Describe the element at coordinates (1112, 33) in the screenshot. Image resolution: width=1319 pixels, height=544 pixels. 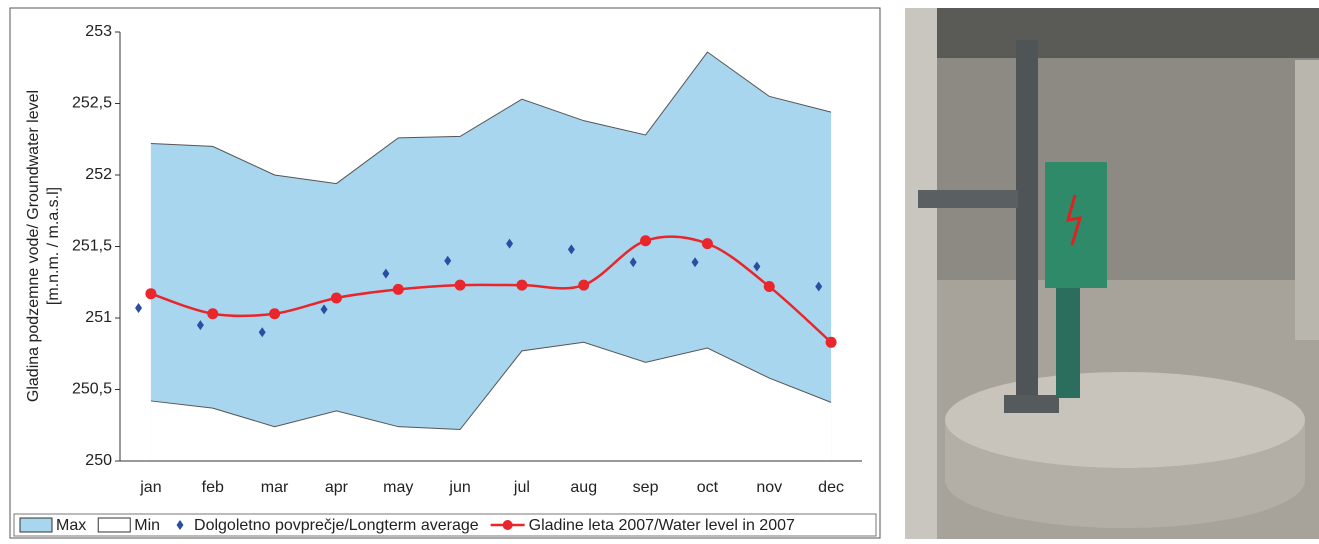
I see `photo-ceiling` at that location.